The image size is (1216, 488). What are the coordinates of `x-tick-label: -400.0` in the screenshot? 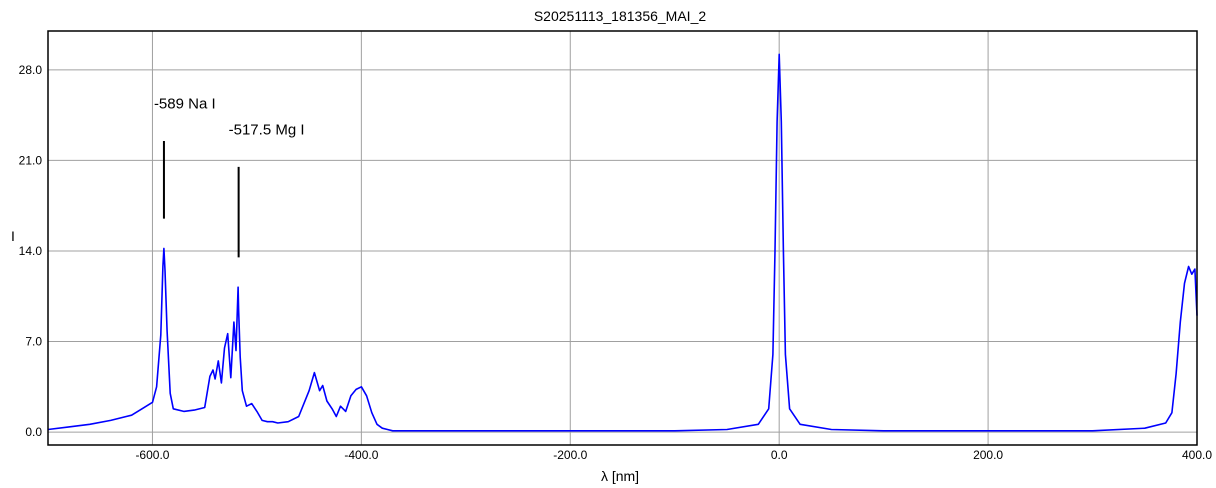 It's located at (361, 455).